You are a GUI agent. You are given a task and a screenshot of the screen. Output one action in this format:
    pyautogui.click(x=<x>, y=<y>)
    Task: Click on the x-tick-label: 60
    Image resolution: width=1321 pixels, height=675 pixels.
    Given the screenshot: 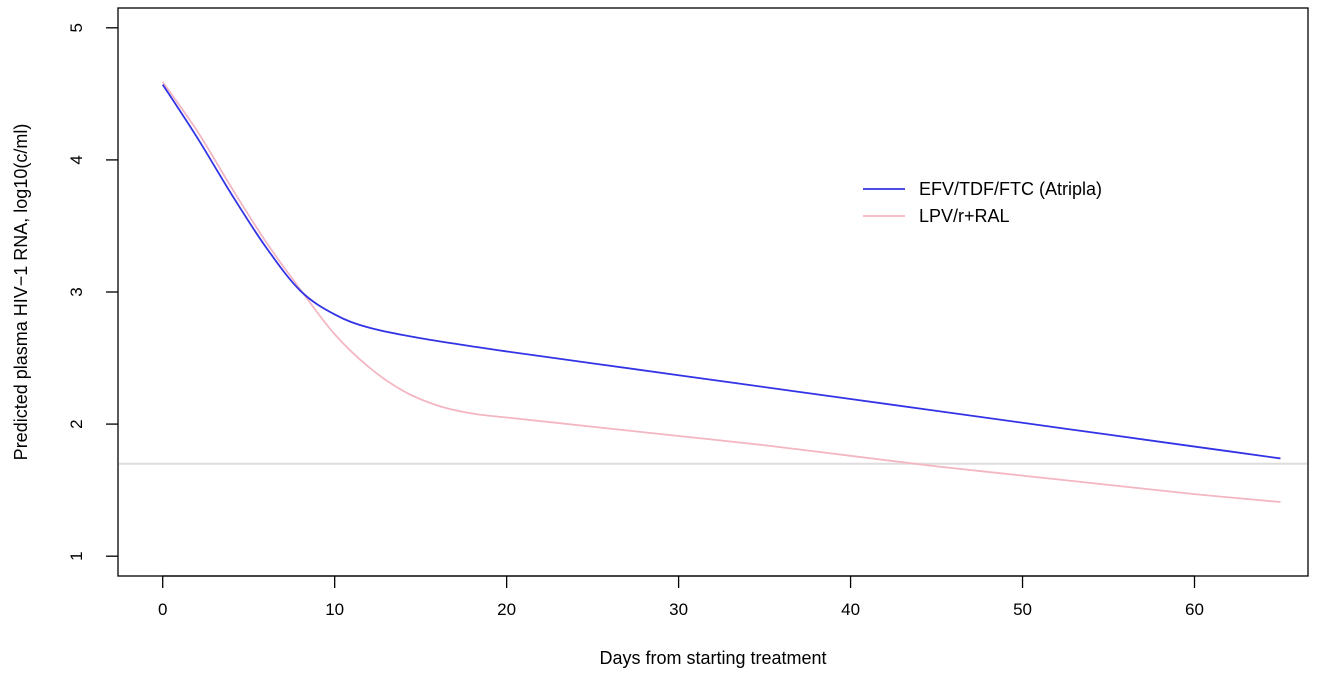 What is the action you would take?
    pyautogui.click(x=1194, y=609)
    